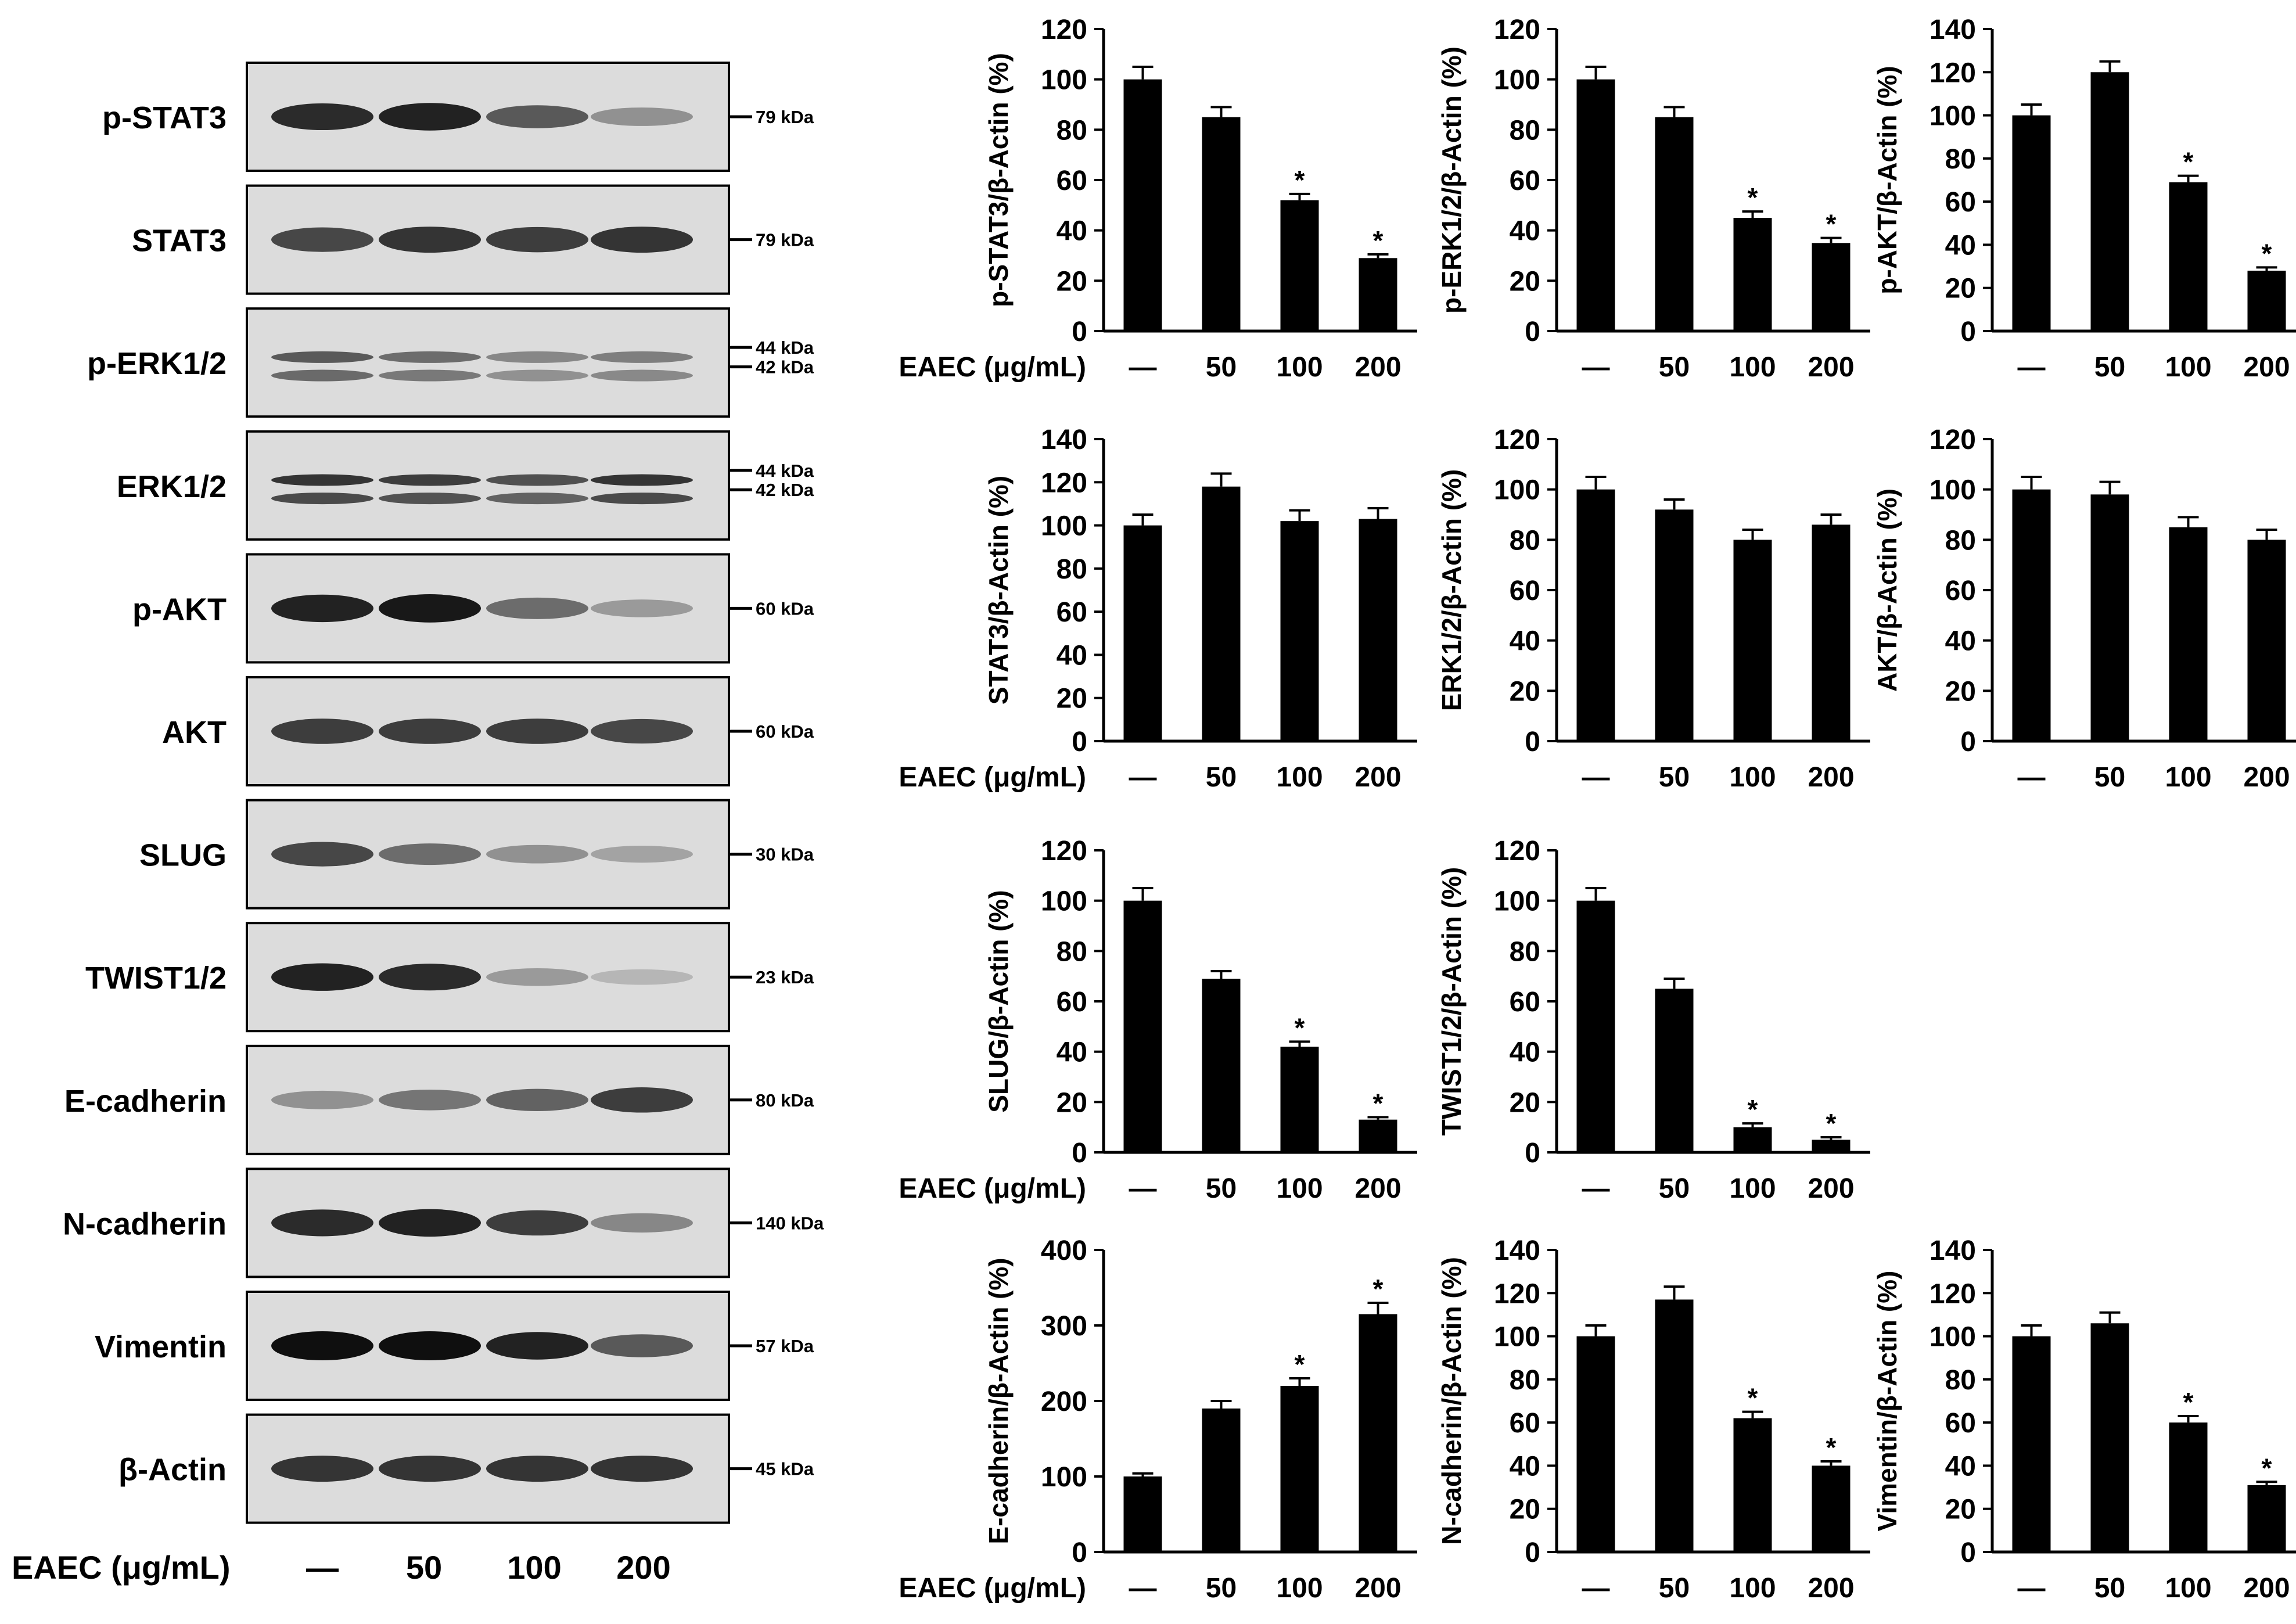 The width and height of the screenshot is (2296, 1624). What do you see at coordinates (1451, 1401) in the screenshot?
I see `y-axis-label: N-cadherin/β-Actin (%)` at bounding box center [1451, 1401].